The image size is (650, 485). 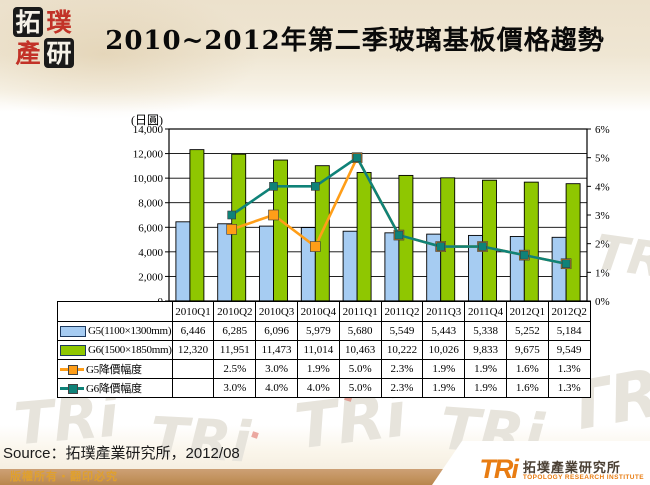 I want to click on value-cell: 5,680, so click(x=360, y=331).